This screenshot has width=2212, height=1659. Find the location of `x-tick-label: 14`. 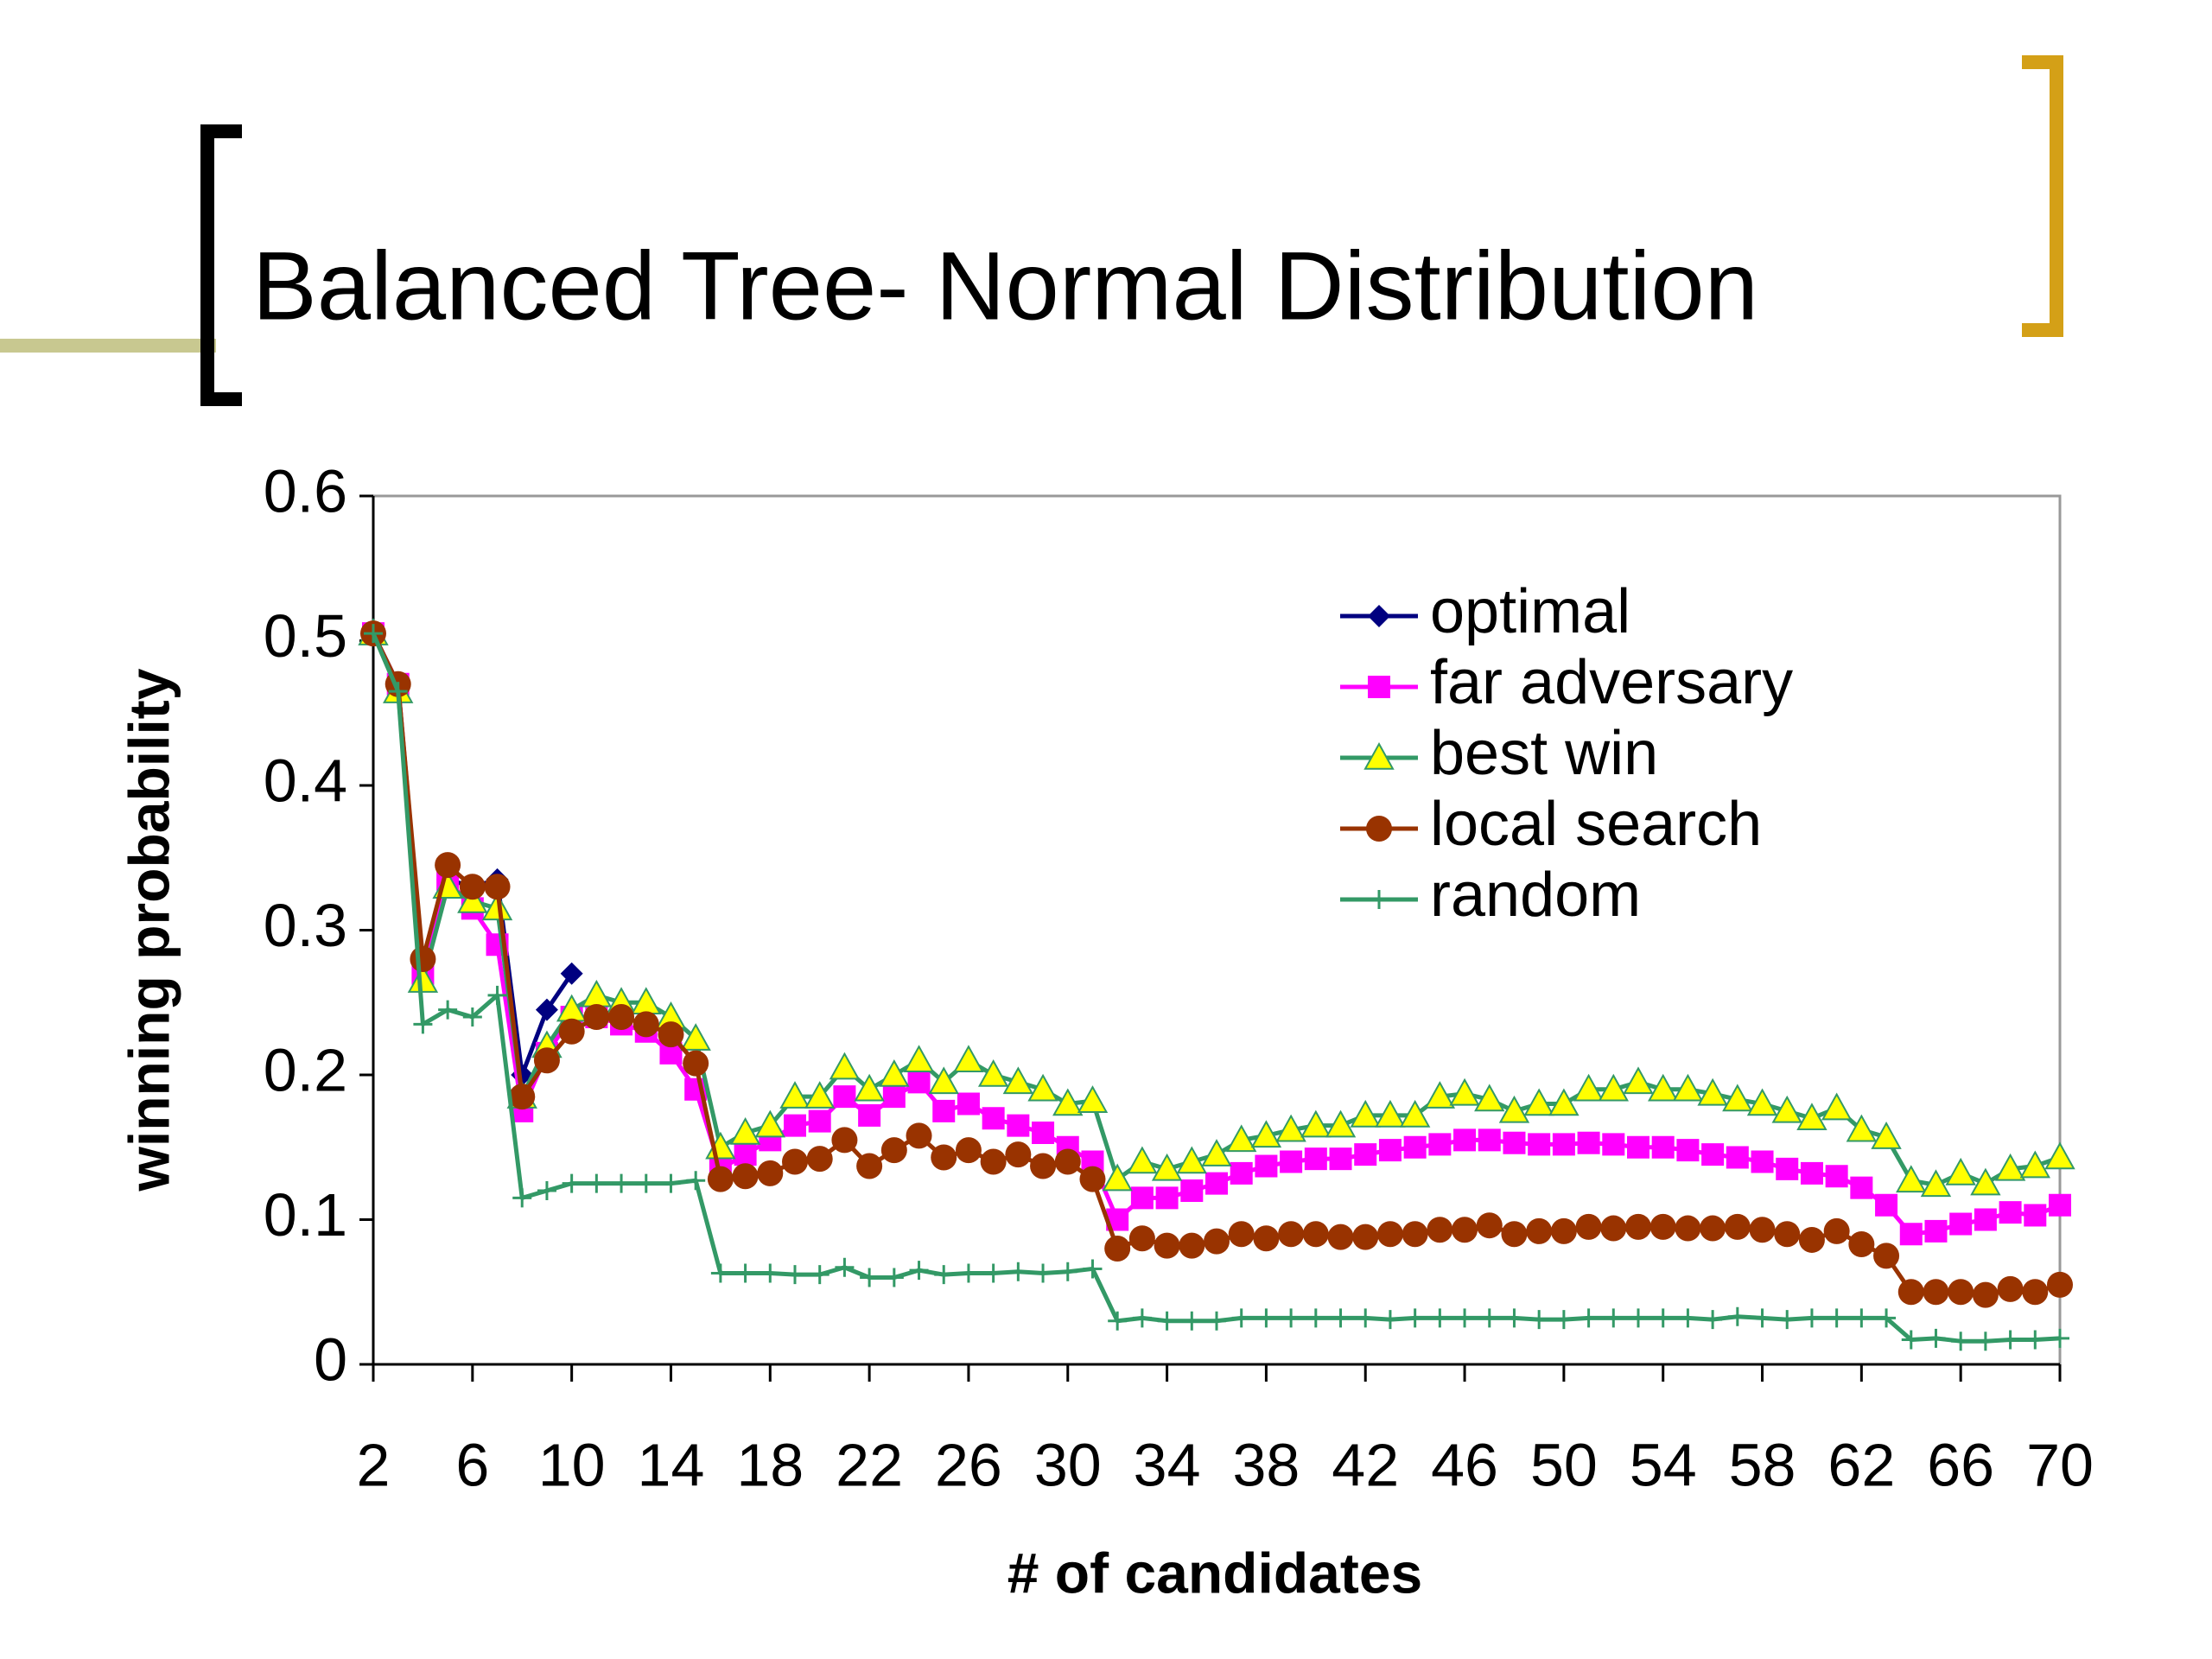

x-tick-label: 14 is located at coordinates (671, 1464).